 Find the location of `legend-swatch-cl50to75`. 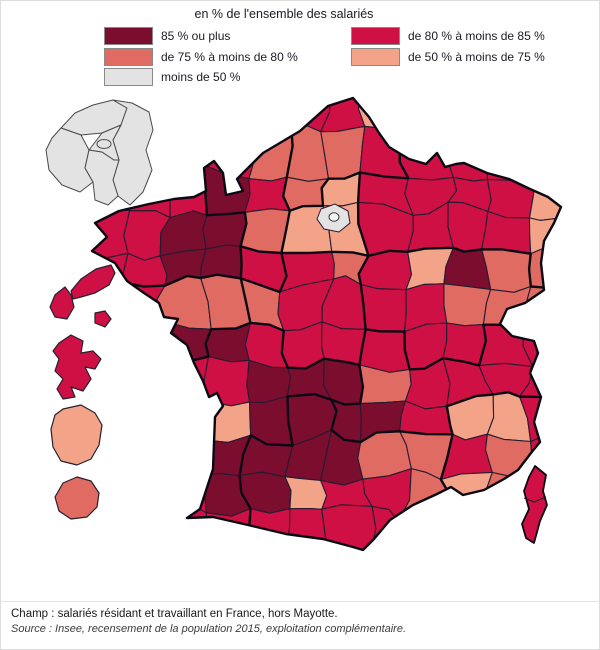

legend-swatch-cl50to75 is located at coordinates (375, 57).